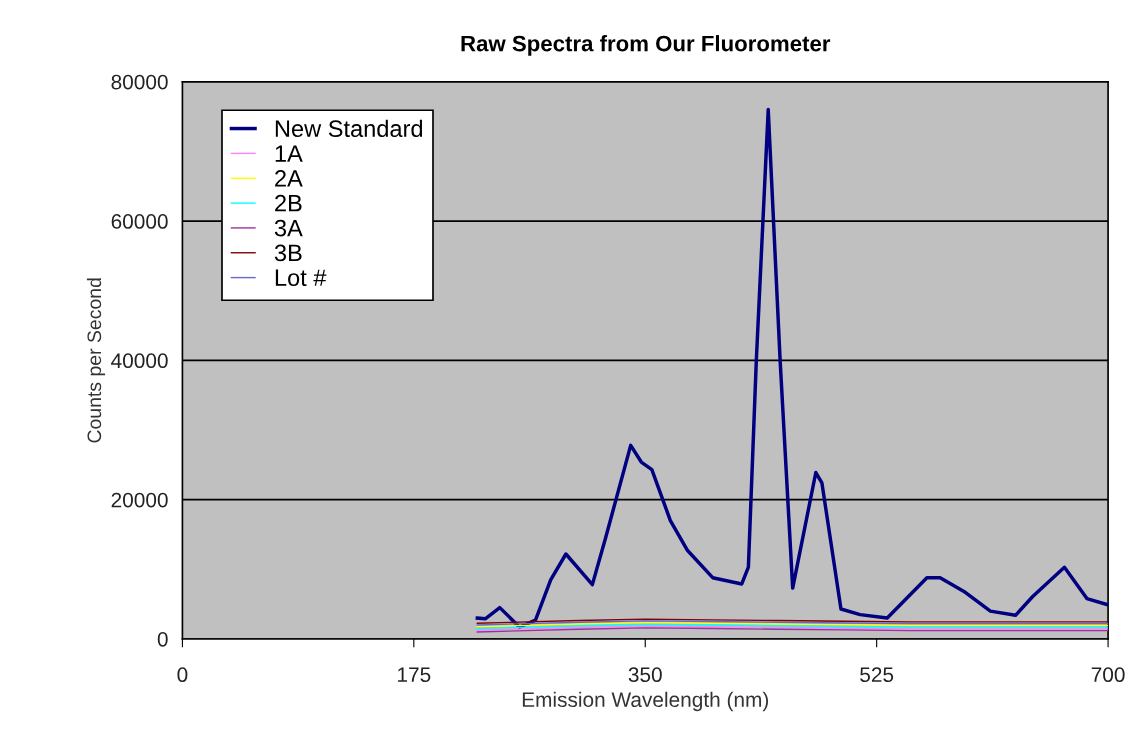 The height and width of the screenshot is (743, 1133). I want to click on y-tick-label: 0, so click(162, 639).